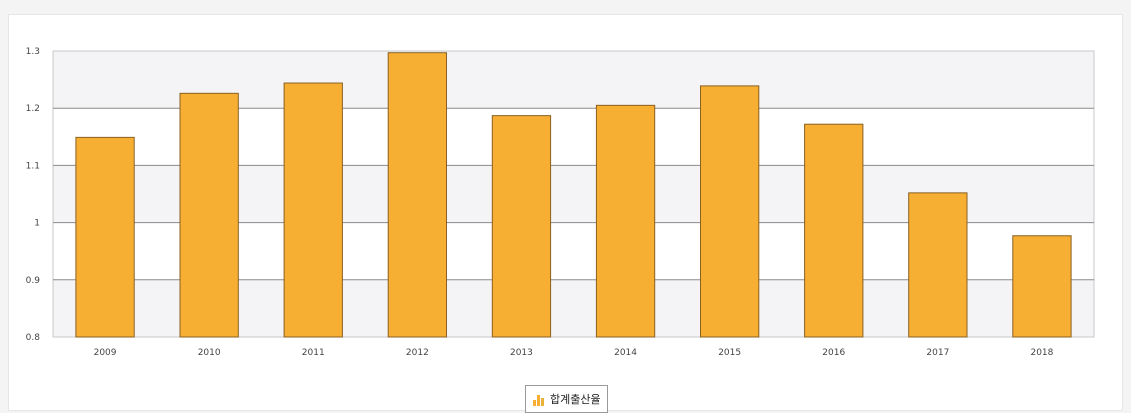 The image size is (1131, 413). What do you see at coordinates (729, 353) in the screenshot?
I see `x-tick-label: 2015` at bounding box center [729, 353].